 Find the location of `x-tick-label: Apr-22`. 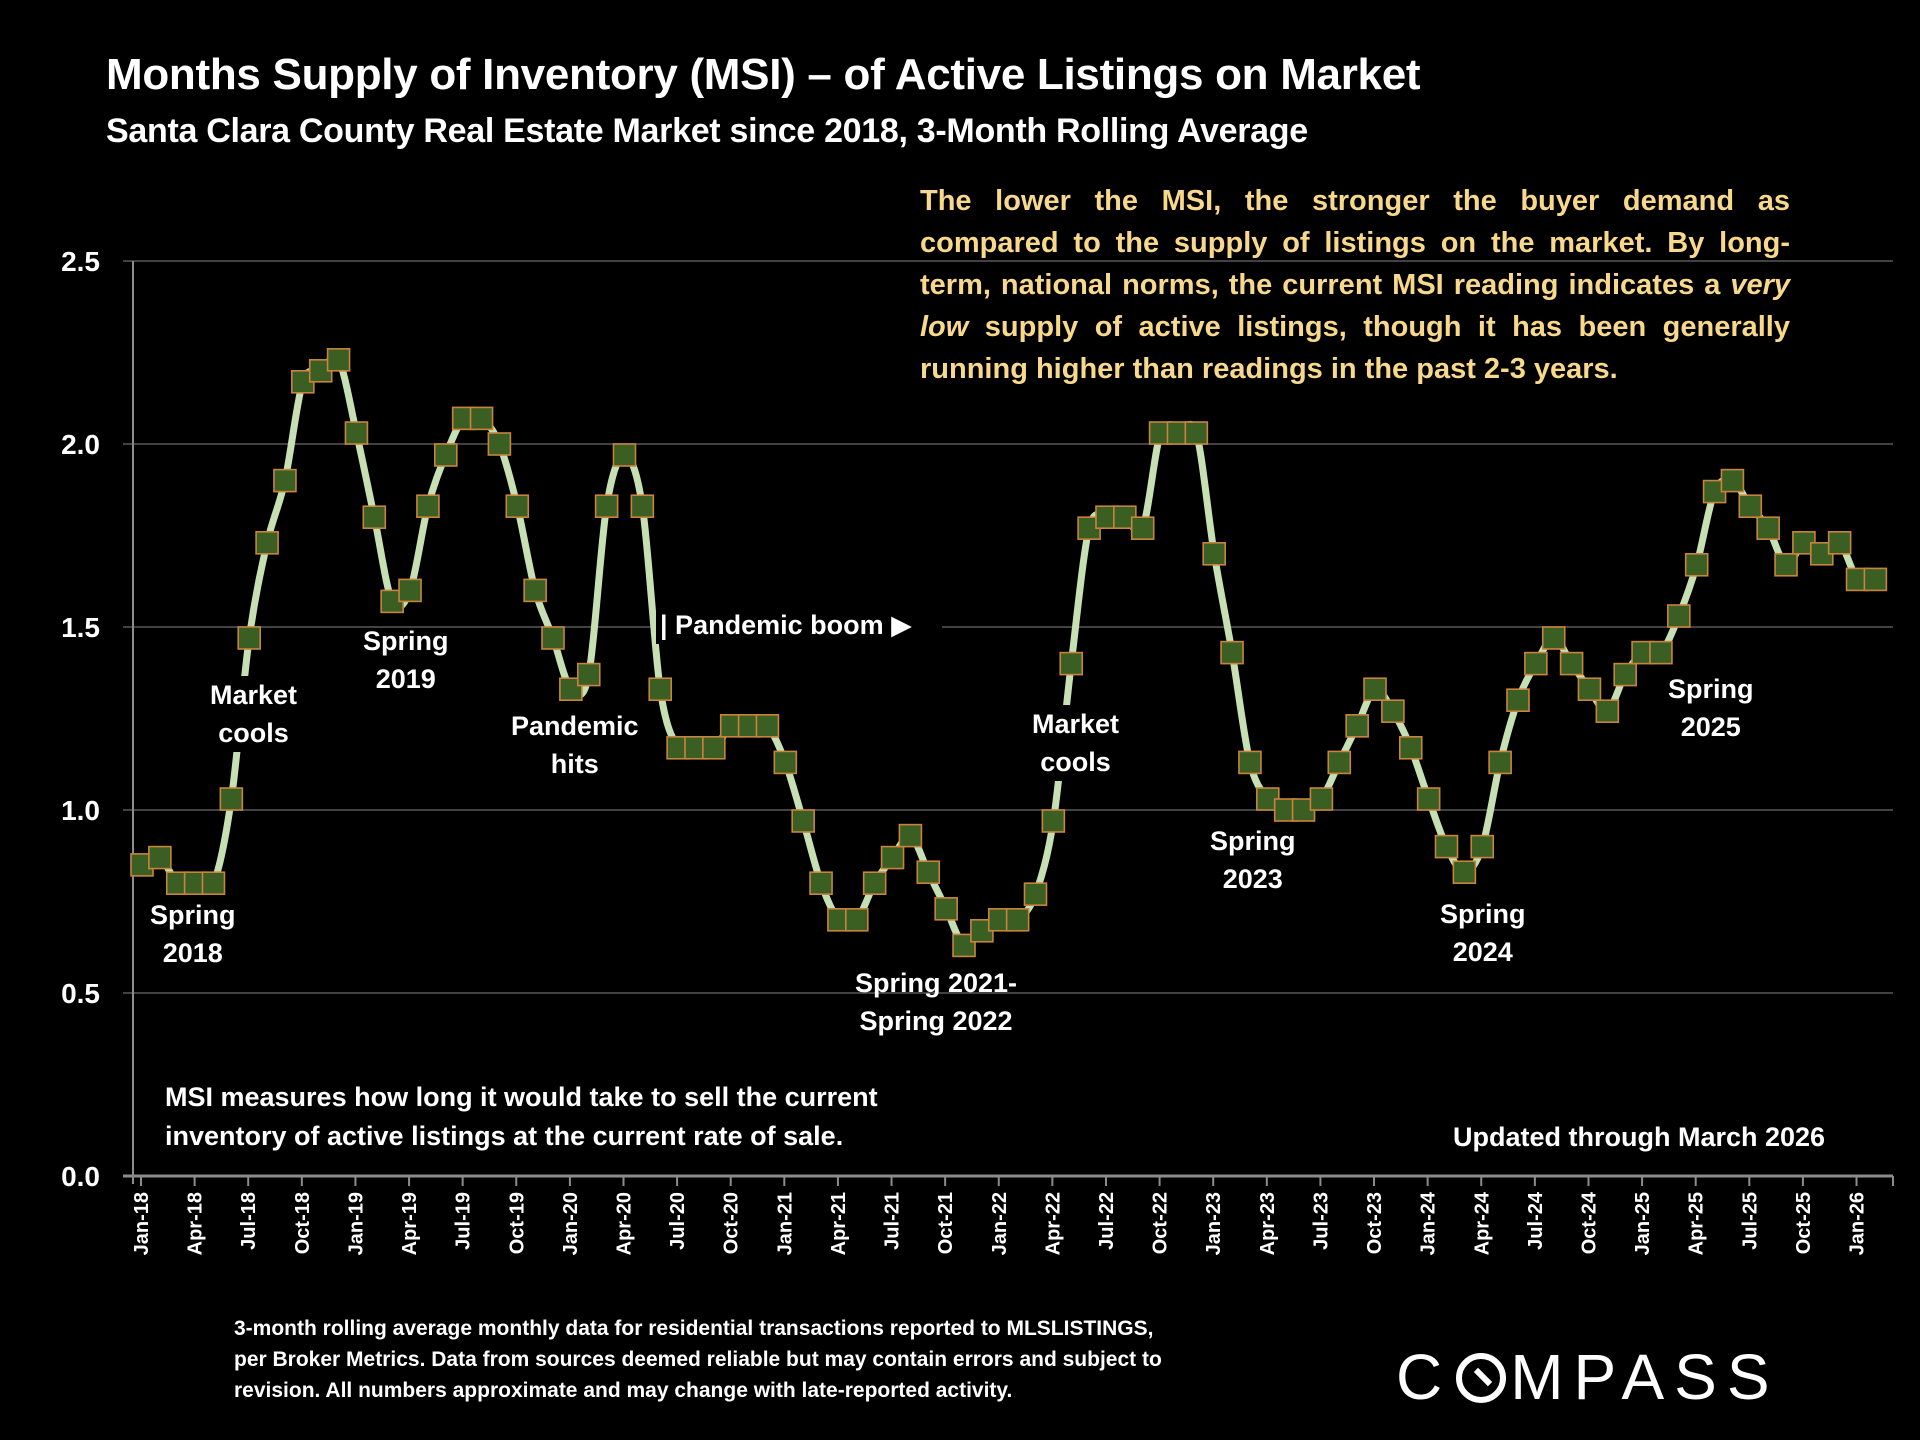

x-tick-label: Apr-22 is located at coordinates (1053, 1223).